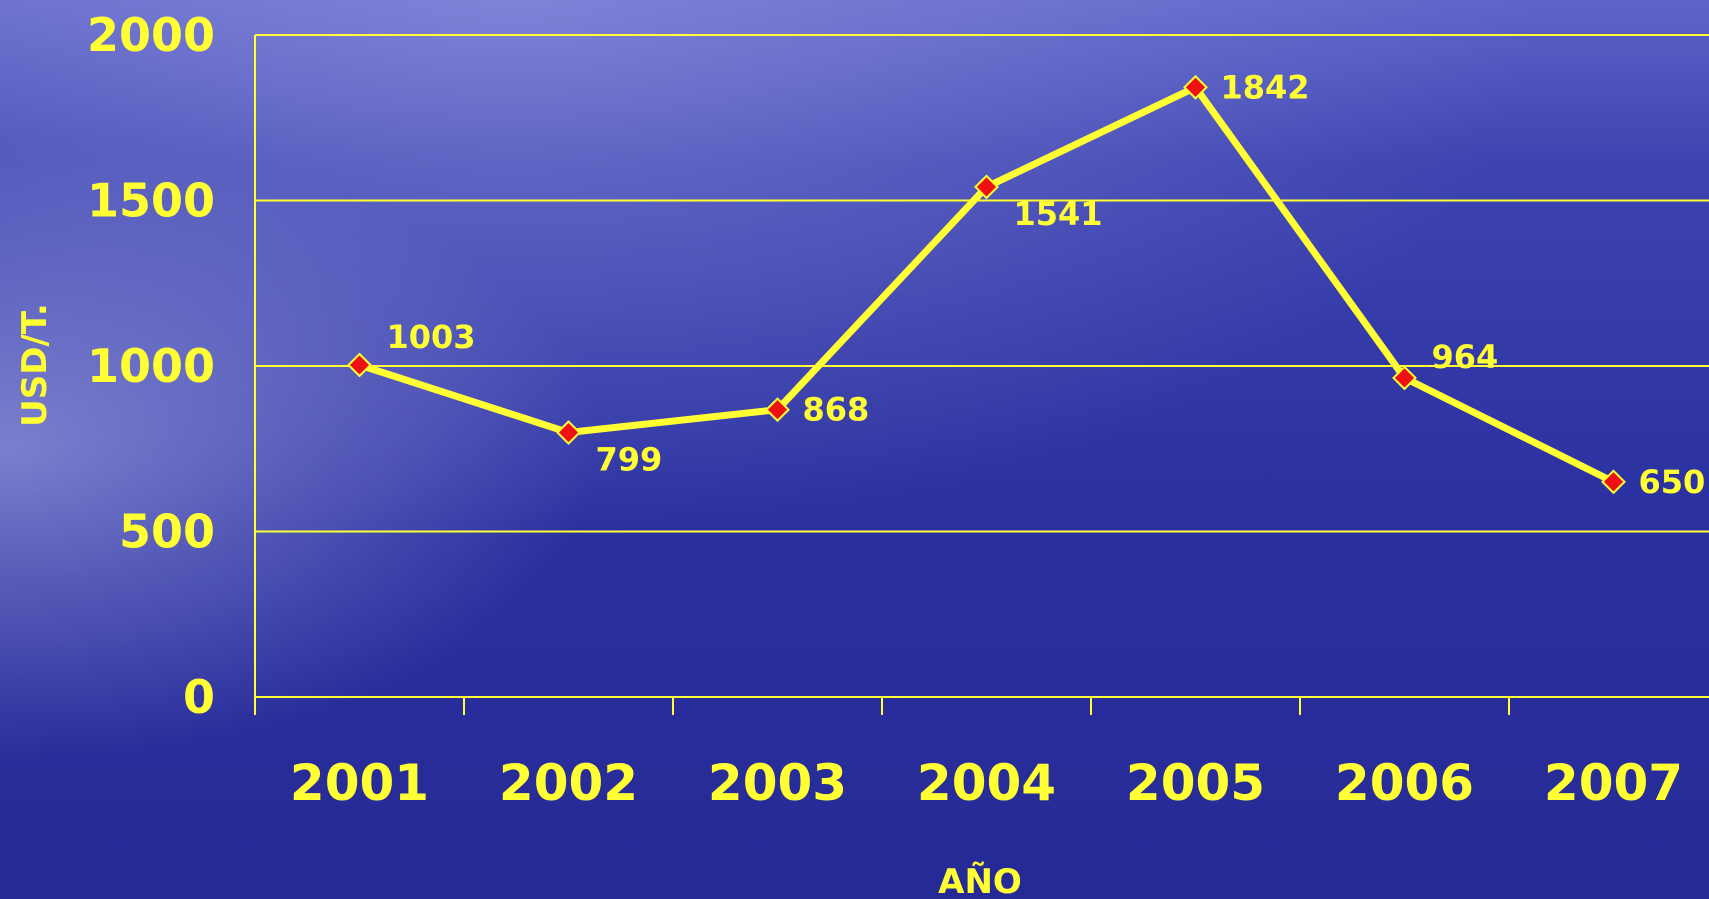 The width and height of the screenshot is (1709, 899). What do you see at coordinates (151, 35) in the screenshot?
I see `y-tick-label-2000: 2000` at bounding box center [151, 35].